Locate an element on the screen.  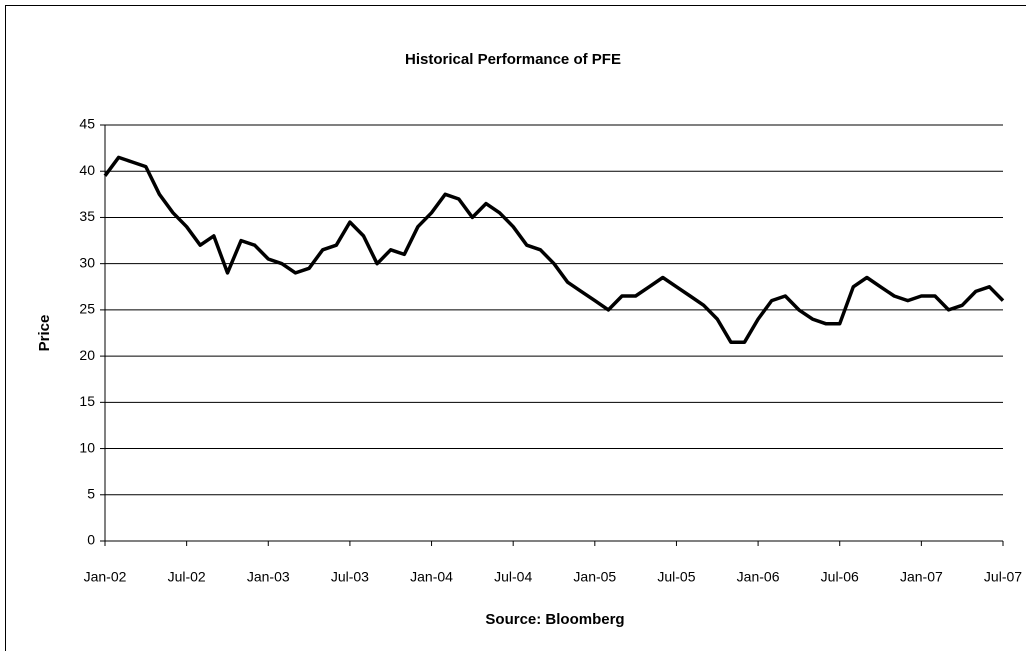
x-tick-label: Jan-03 is located at coordinates (268, 577).